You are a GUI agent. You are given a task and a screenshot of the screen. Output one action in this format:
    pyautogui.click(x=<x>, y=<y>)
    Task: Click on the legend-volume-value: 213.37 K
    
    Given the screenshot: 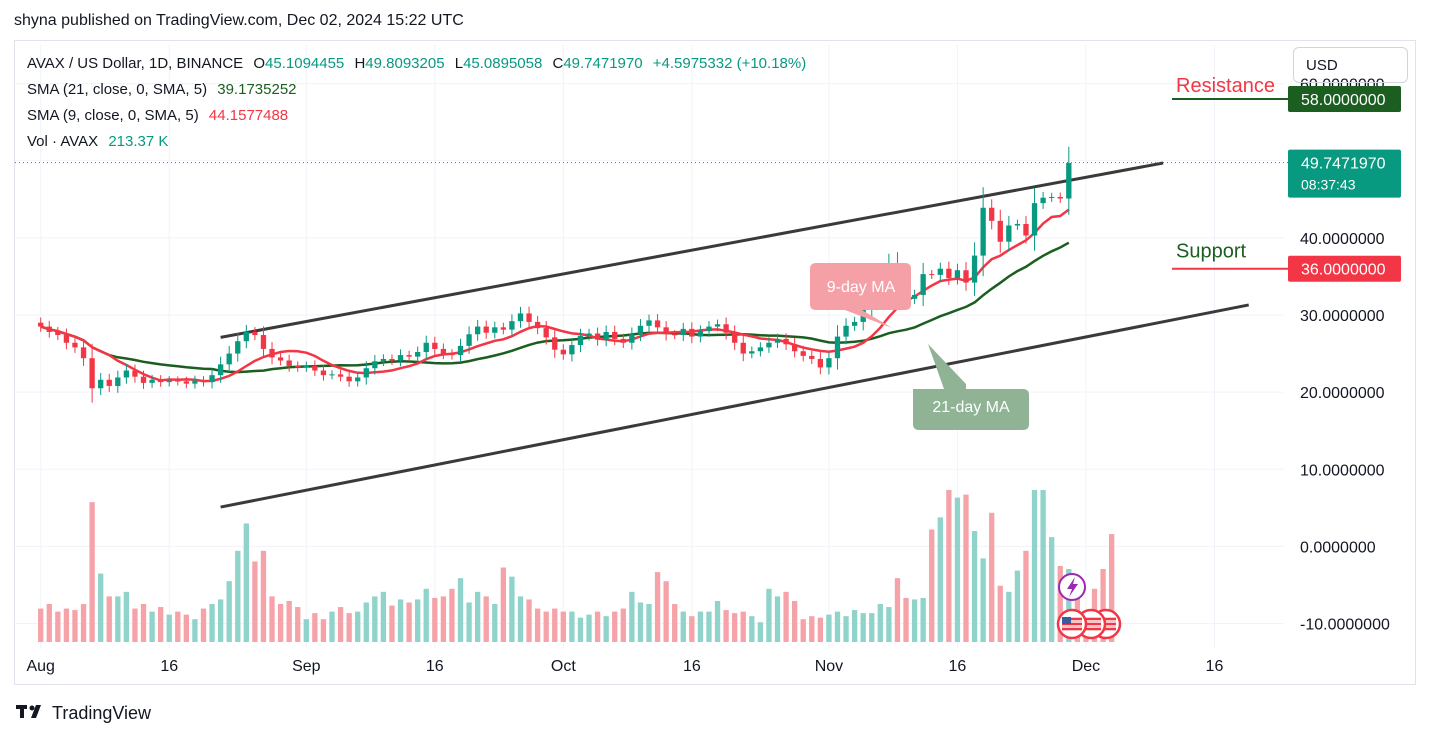 What is the action you would take?
    pyautogui.click(x=138, y=141)
    